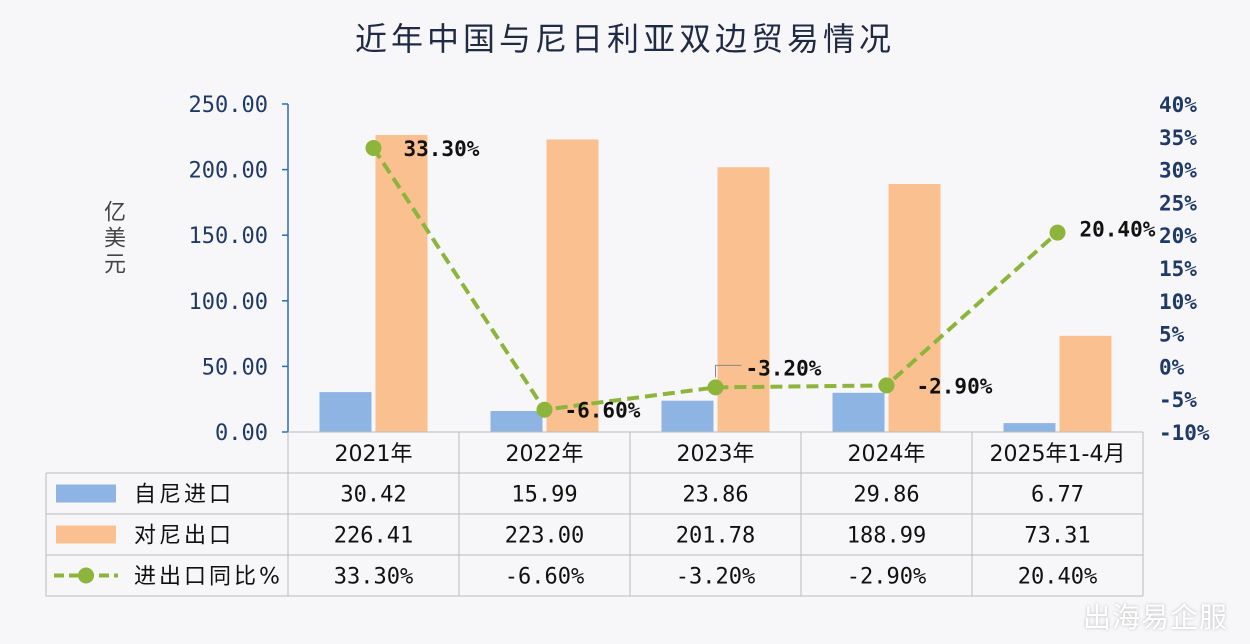 The width and height of the screenshot is (1250, 644). What do you see at coordinates (442, 149) in the screenshot?
I see `yoy-data-label: 33.30%` at bounding box center [442, 149].